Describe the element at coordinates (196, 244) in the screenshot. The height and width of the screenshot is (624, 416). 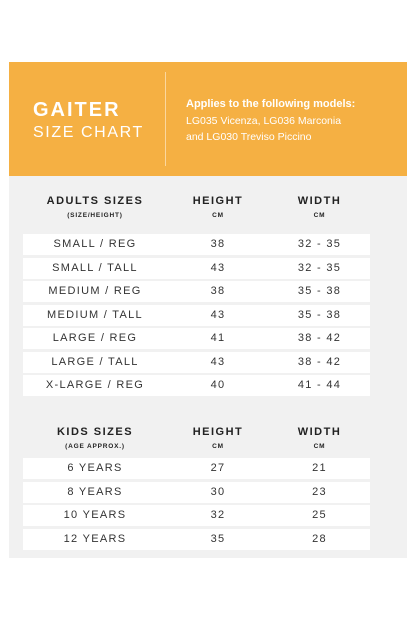
I see `table-row: SMALL / REG 38 32 - 35` at that location.